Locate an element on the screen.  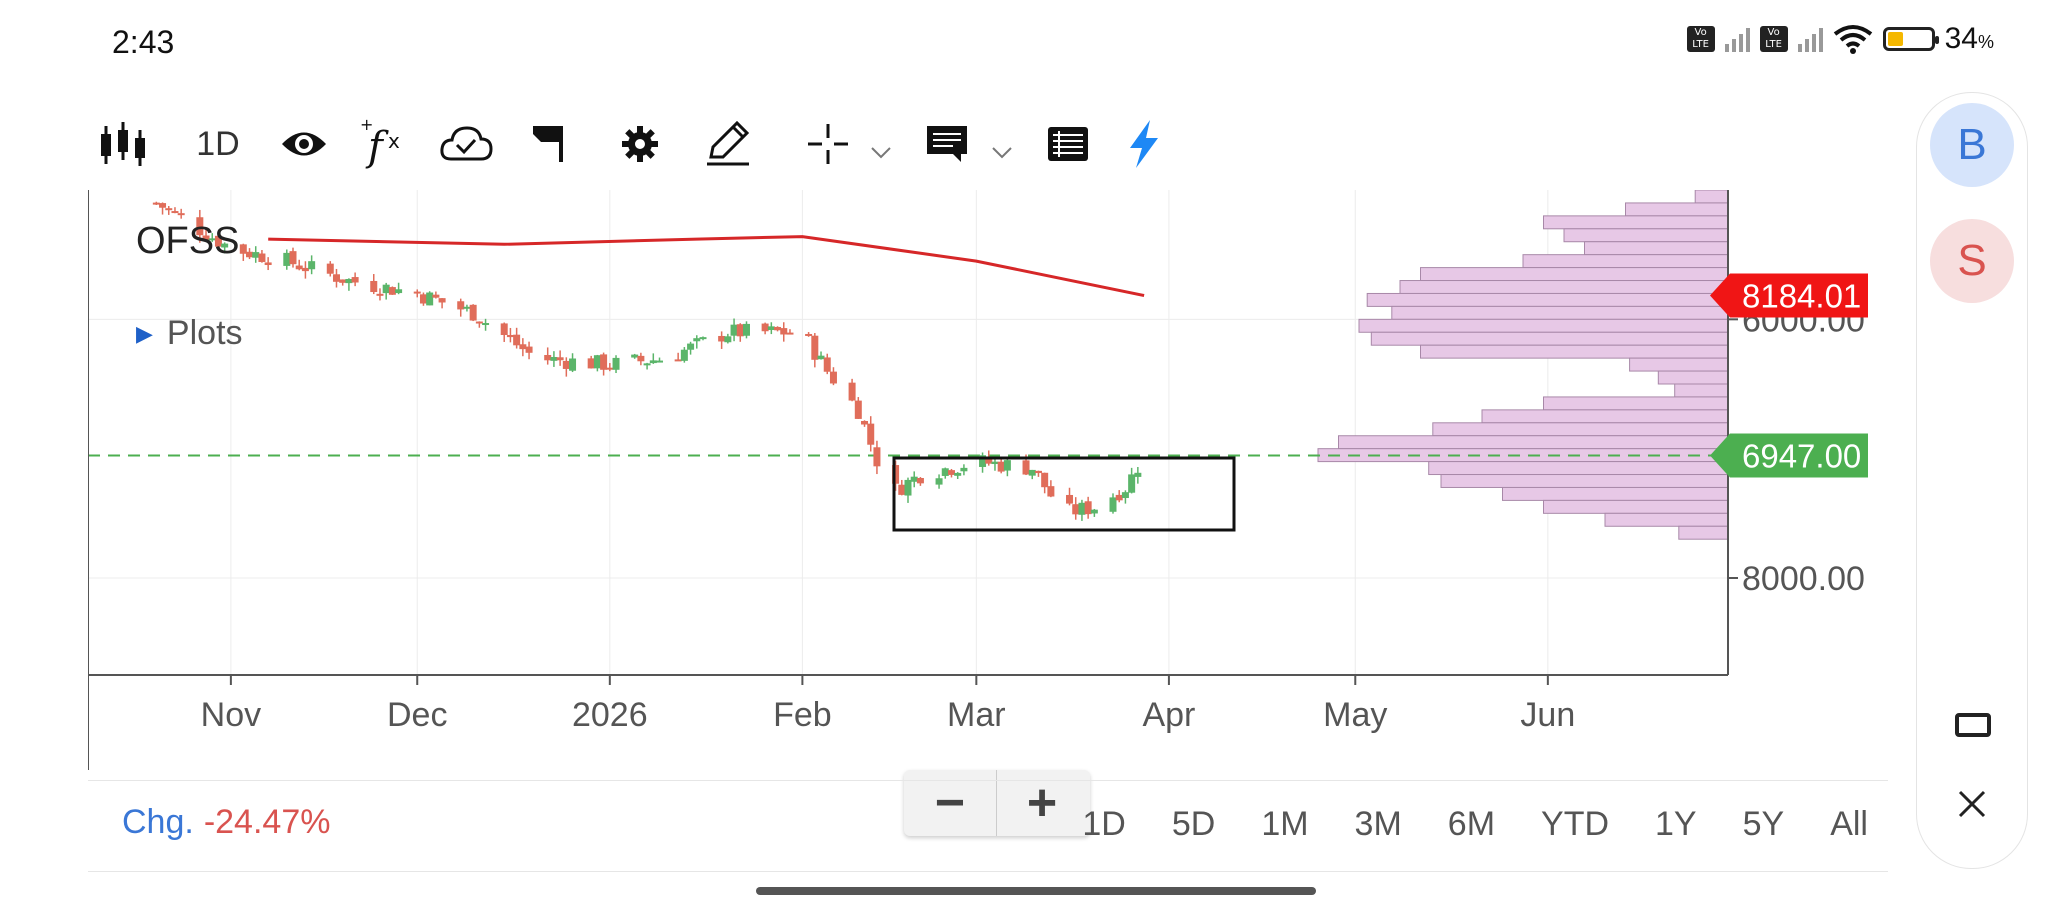
comment-button is located at coordinates (969, 144).